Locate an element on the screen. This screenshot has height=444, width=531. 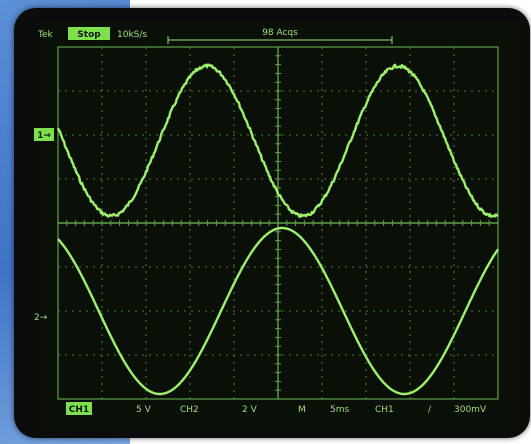
ch2-ground-marker: 2→ is located at coordinates (41, 318).